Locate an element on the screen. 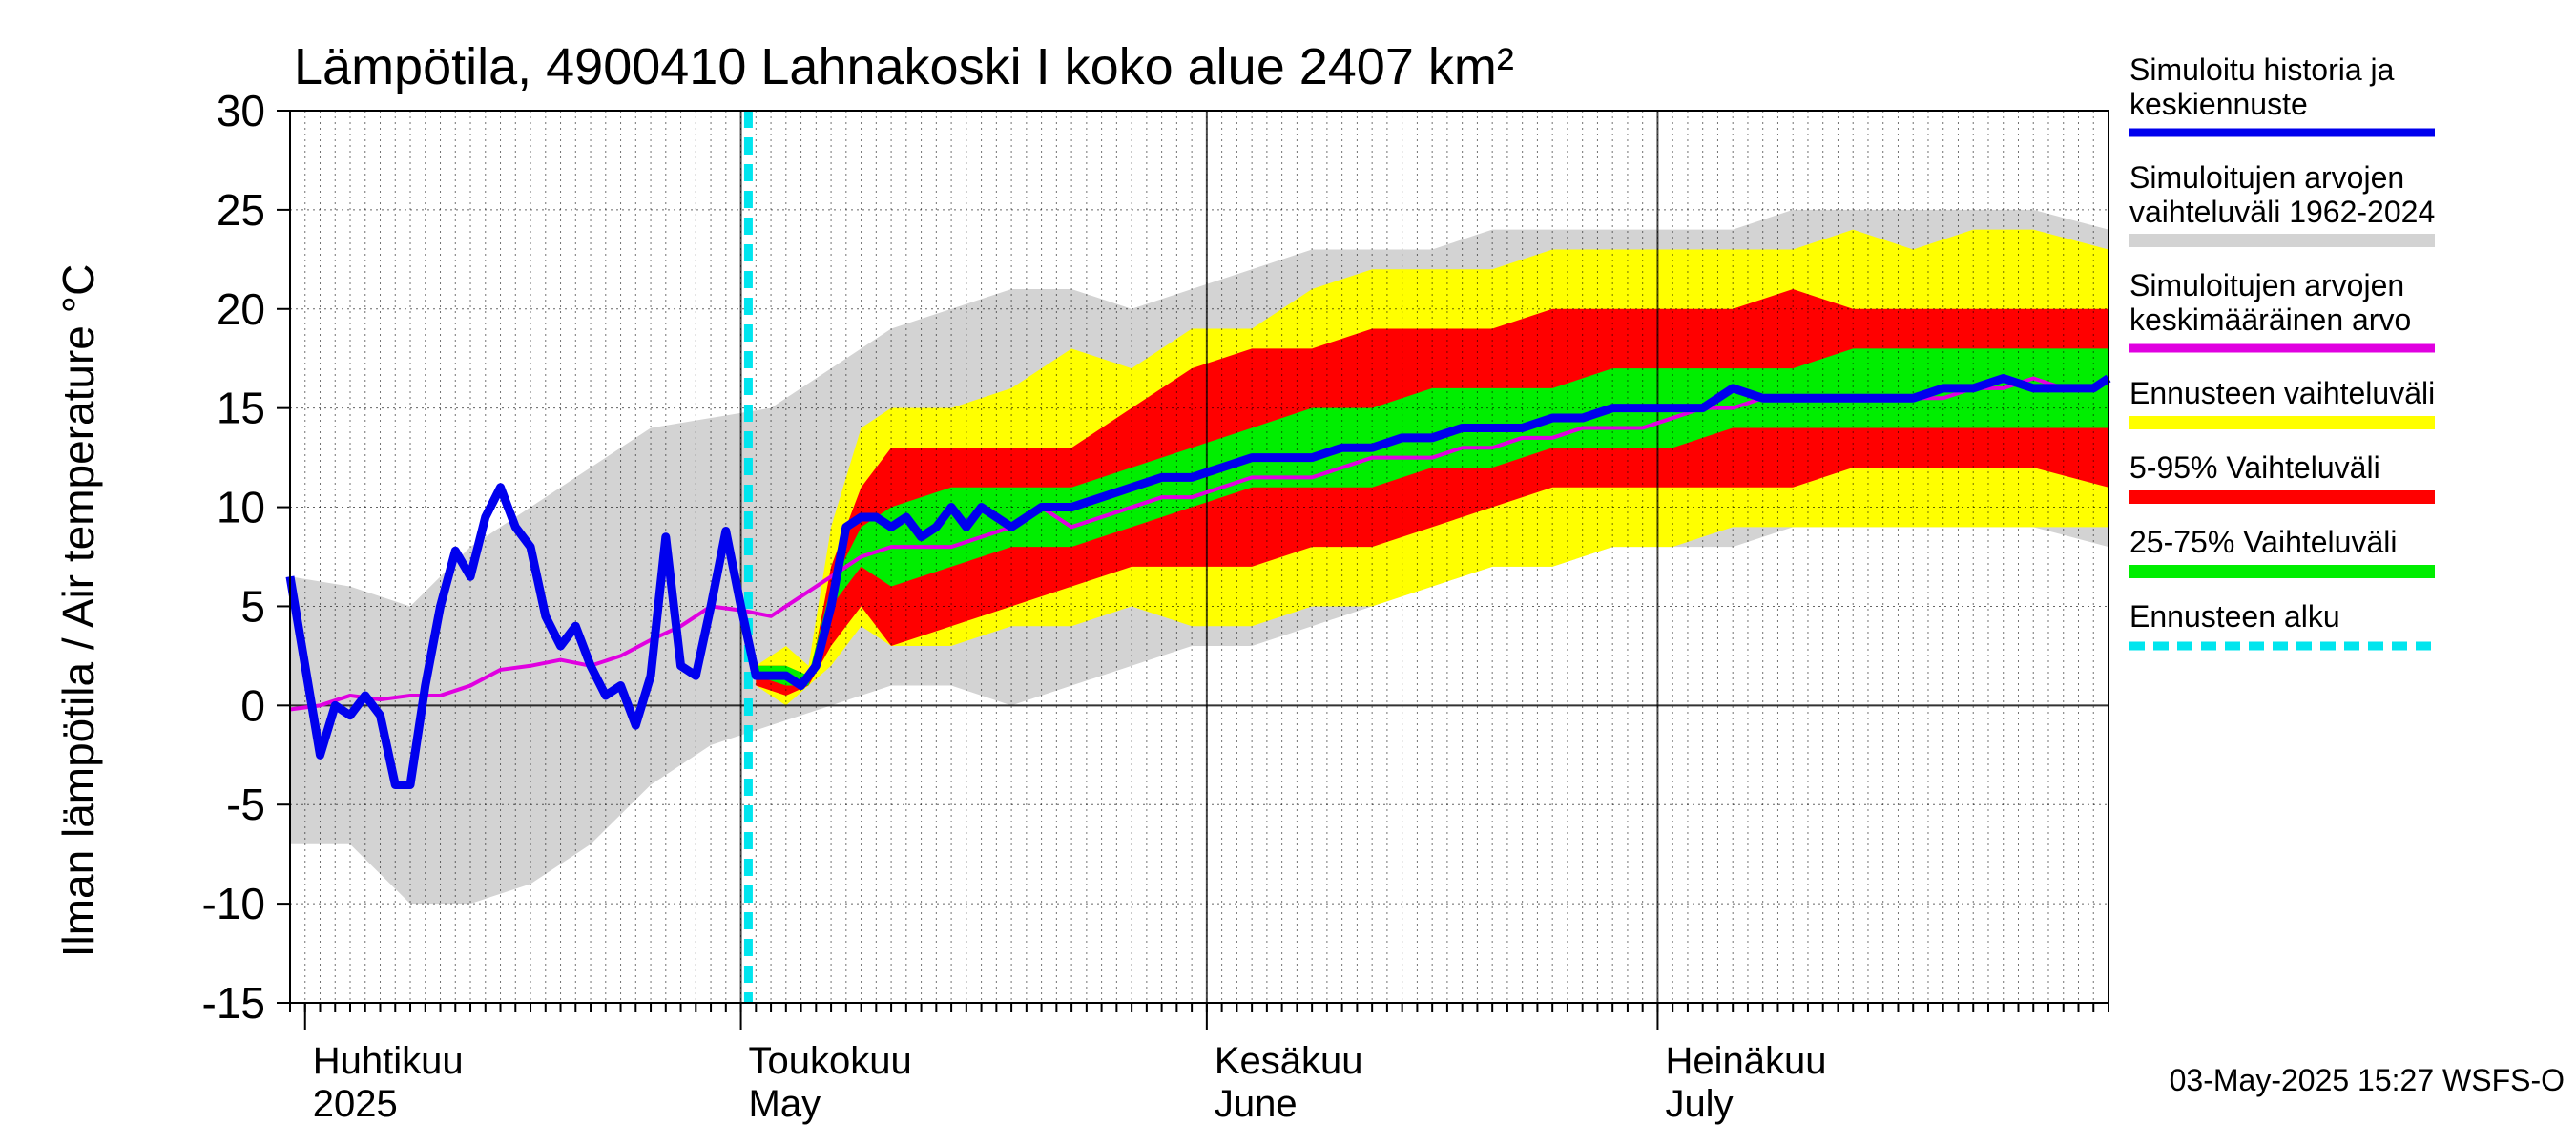  legend-label-2: keskimääräinen arvo is located at coordinates (2270, 320).